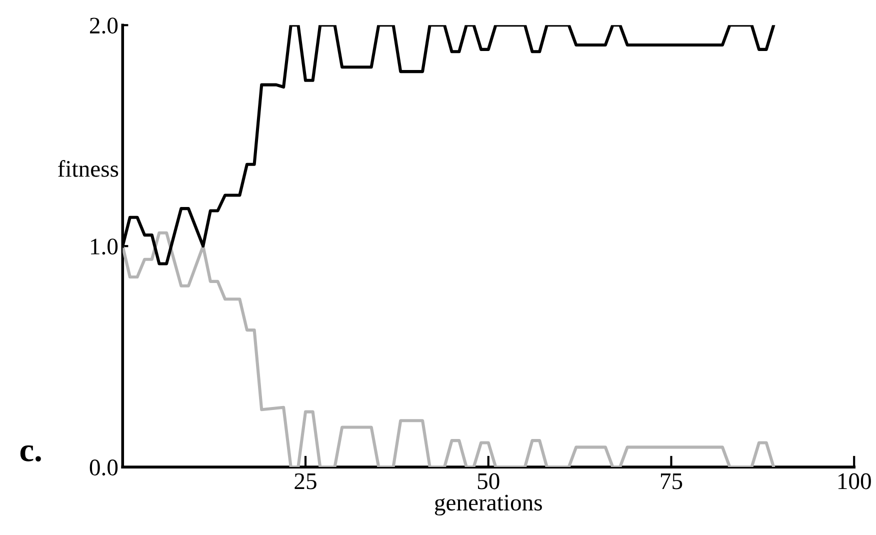 The height and width of the screenshot is (535, 876). Describe the element at coordinates (489, 481) in the screenshot. I see `x-tick-label: 50` at that location.